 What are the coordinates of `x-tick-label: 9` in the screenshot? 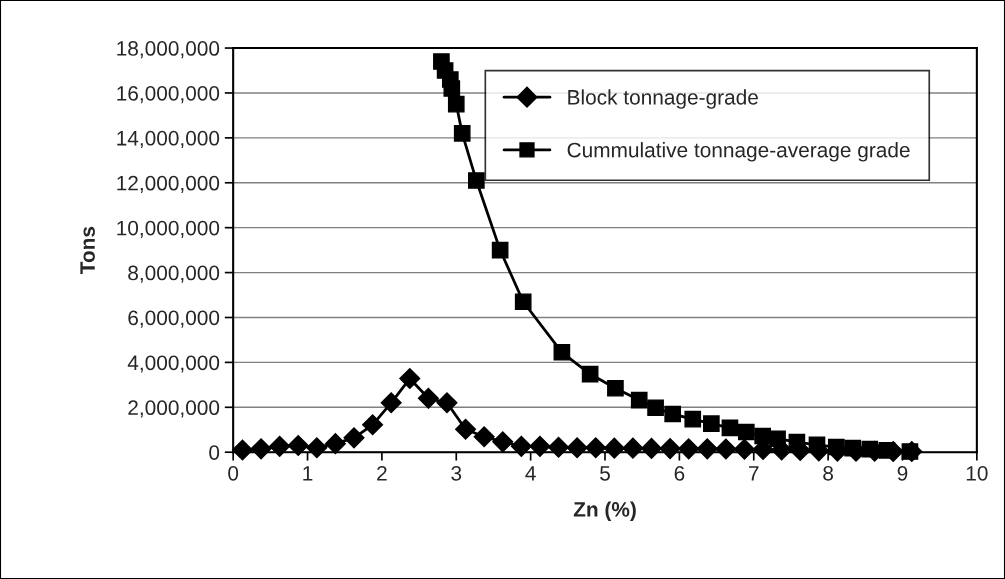 It's located at (902, 473).